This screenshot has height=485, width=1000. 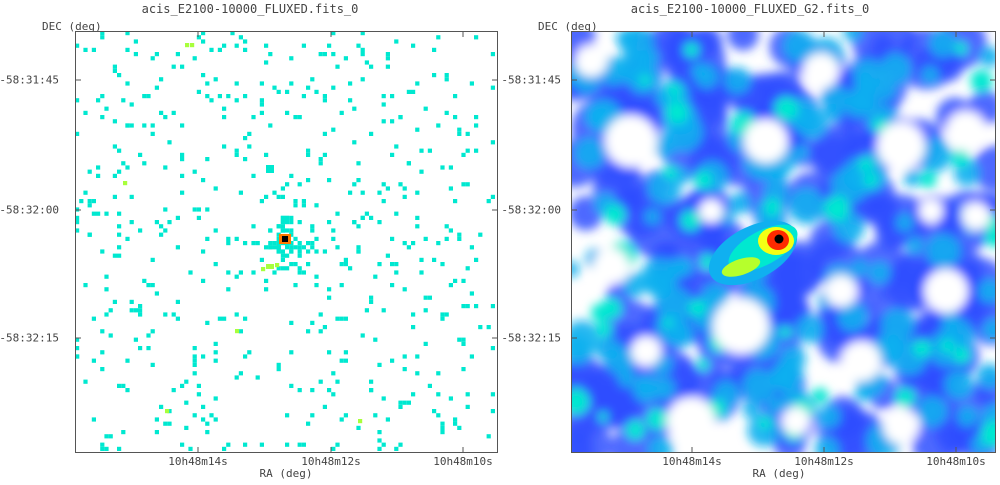 What do you see at coordinates (750, 9) in the screenshot?
I see `panel-title: acis_E2100-10000_FLUXED_G2.fits_0` at bounding box center [750, 9].